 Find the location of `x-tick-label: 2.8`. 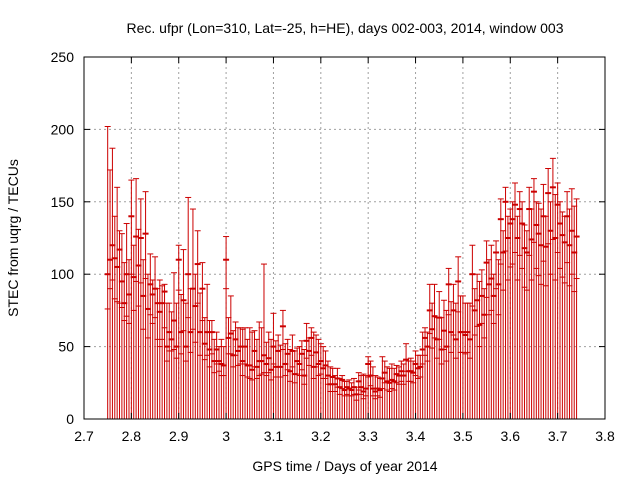

x-tick-label: 2.8 is located at coordinates (132, 436).